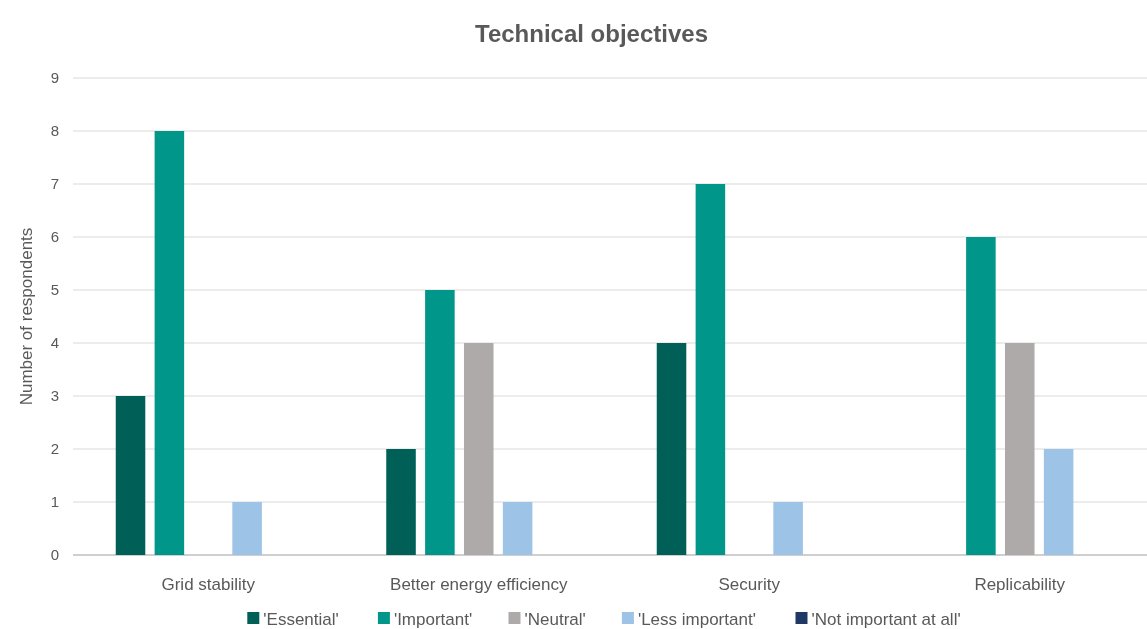 The image size is (1147, 629). What do you see at coordinates (886, 619) in the screenshot?
I see `legend-label: 'Not important at all'` at bounding box center [886, 619].